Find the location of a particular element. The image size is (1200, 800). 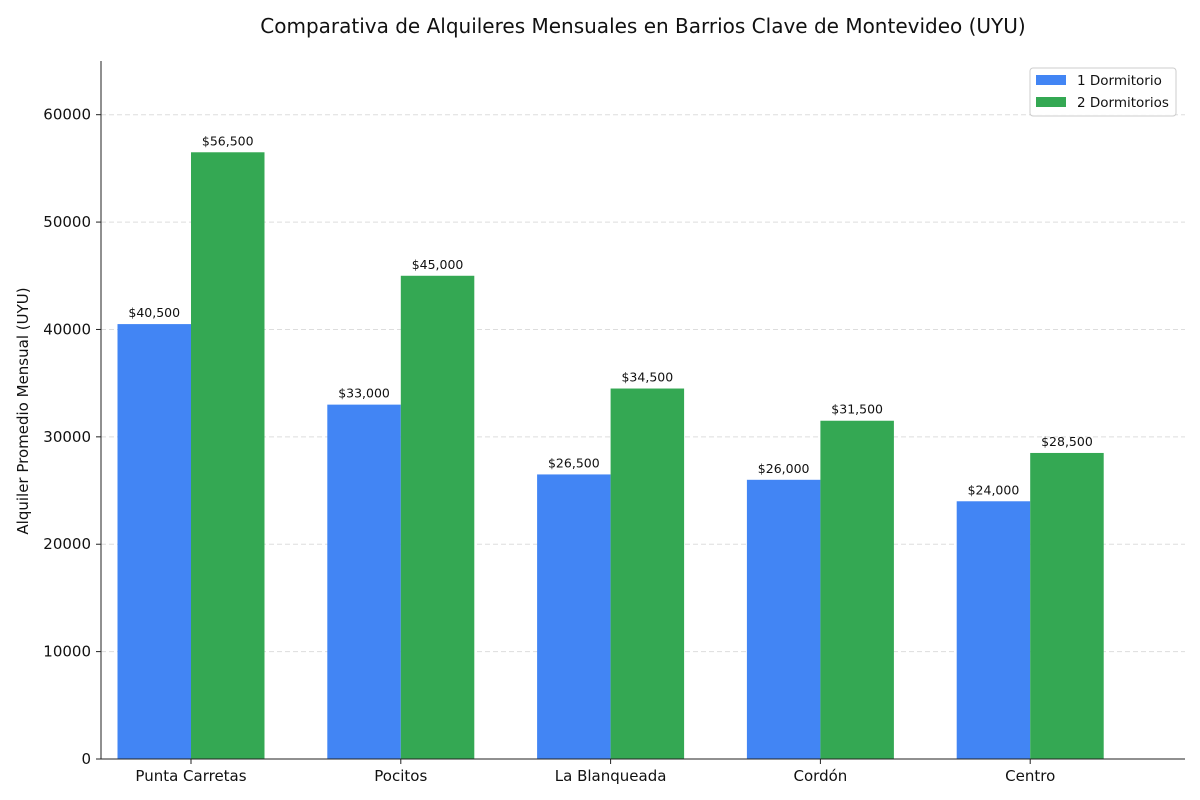

x-tick-label: Centro is located at coordinates (1030, 776).